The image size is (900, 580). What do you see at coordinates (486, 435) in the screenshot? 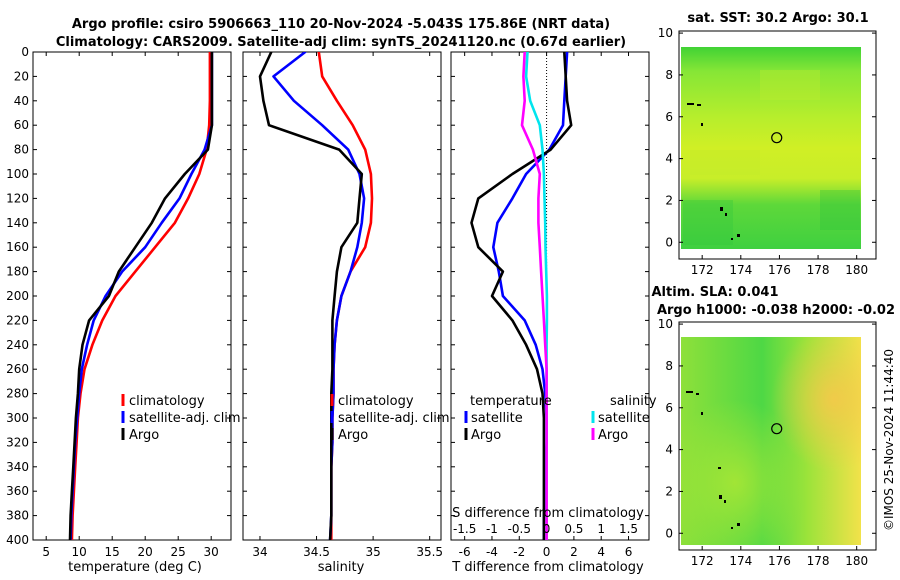
I see `legend-t-argo: Argo` at bounding box center [486, 435].